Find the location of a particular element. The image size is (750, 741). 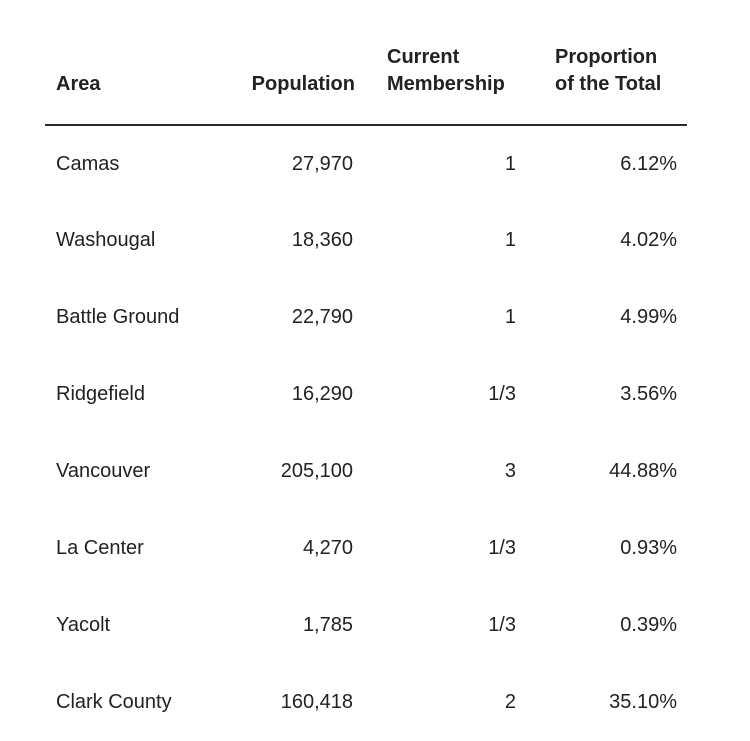

cell-proportion: 4.99% is located at coordinates (648, 317).